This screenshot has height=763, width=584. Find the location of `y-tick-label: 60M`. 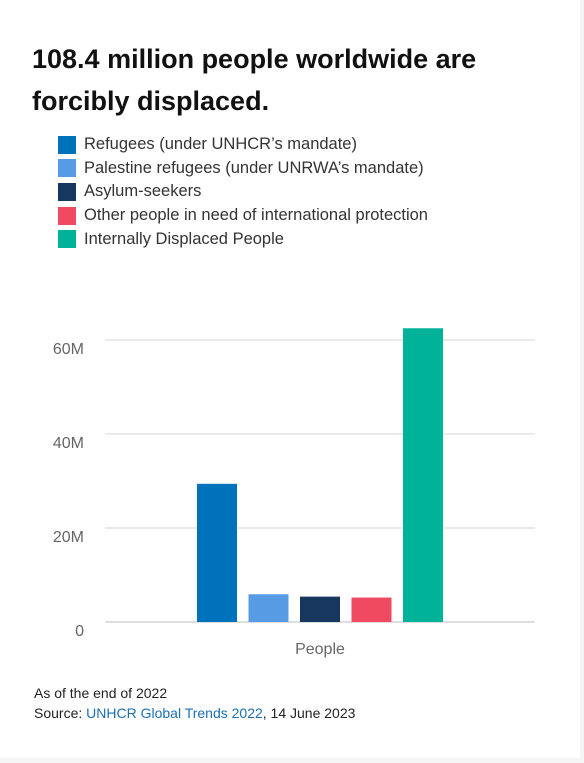

y-tick-label: 60M is located at coordinates (68, 349).